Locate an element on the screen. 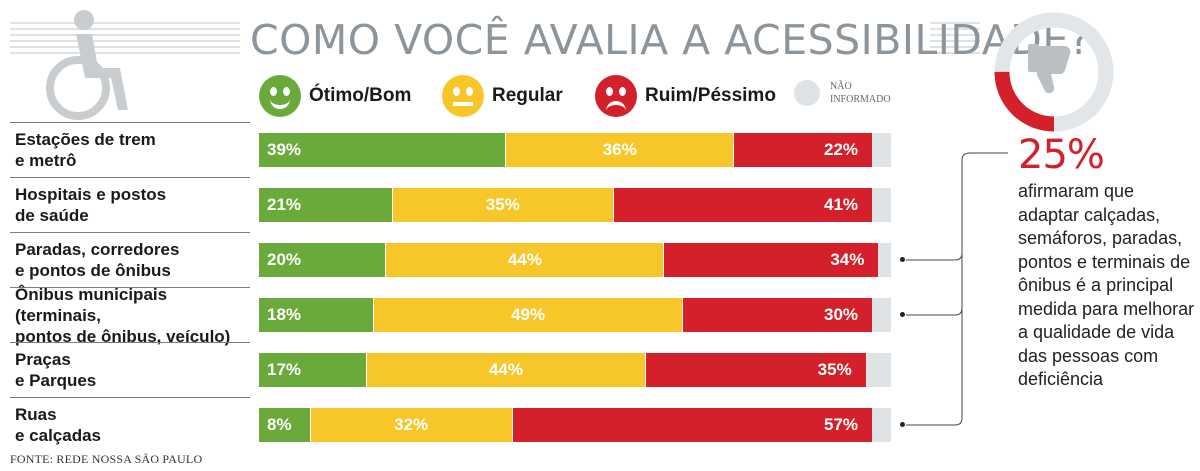  bar-bad: 57% is located at coordinates (692, 425).